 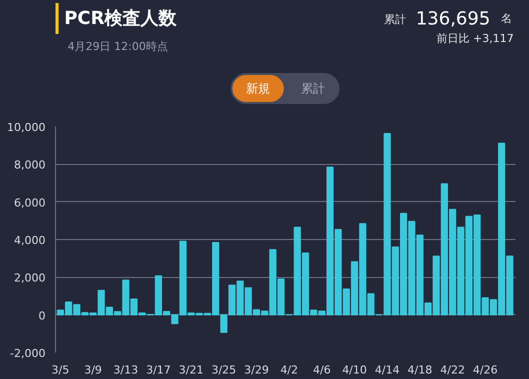 What do you see at coordinates (452, 370) in the screenshot?
I see `x-tick-label: 4/22` at bounding box center [452, 370].